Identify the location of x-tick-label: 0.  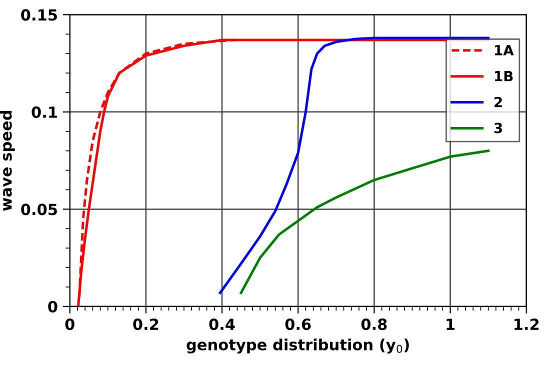
(69, 324).